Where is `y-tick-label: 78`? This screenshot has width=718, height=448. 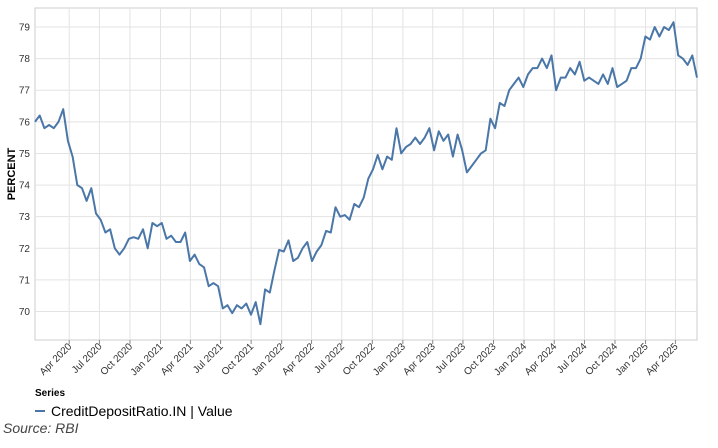
y-tick-label: 78 is located at coordinates (25, 59).